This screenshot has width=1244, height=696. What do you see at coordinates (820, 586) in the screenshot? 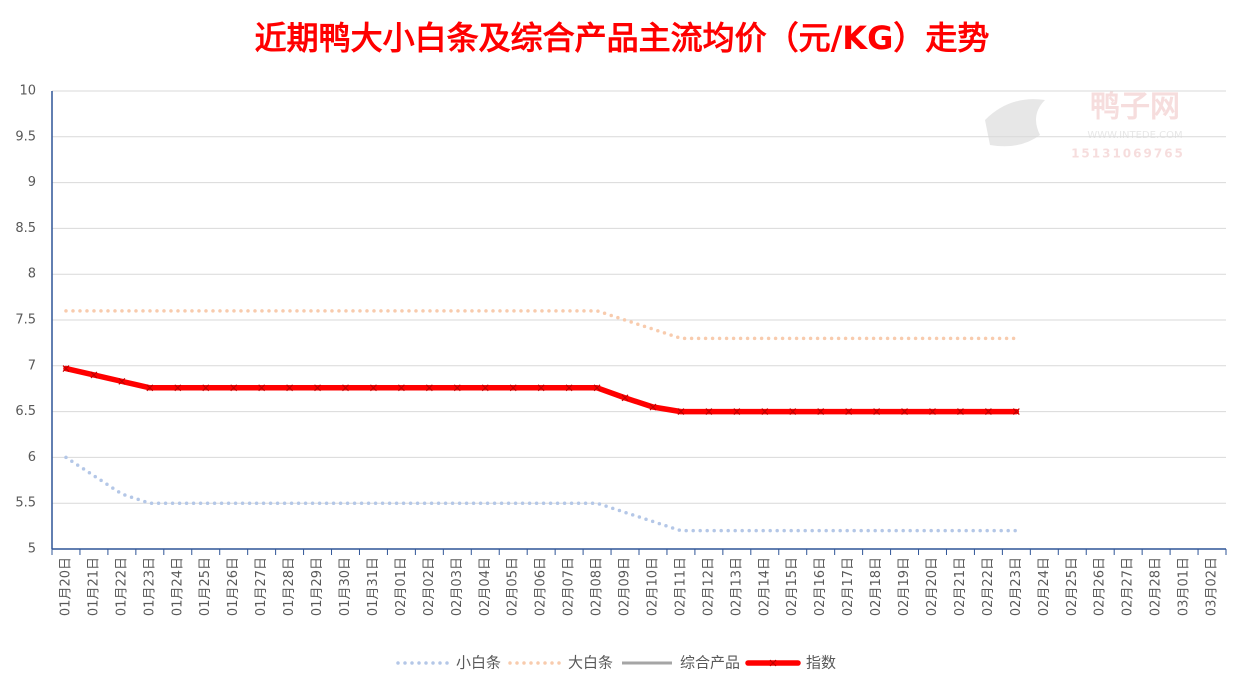
I see `x-tick-label: 02月16日` at bounding box center [820, 586].